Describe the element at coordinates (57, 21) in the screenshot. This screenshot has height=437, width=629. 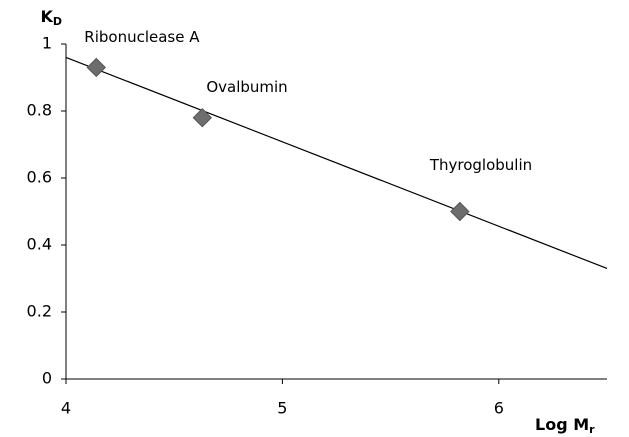
I see `y-label-sub: D` at that location.